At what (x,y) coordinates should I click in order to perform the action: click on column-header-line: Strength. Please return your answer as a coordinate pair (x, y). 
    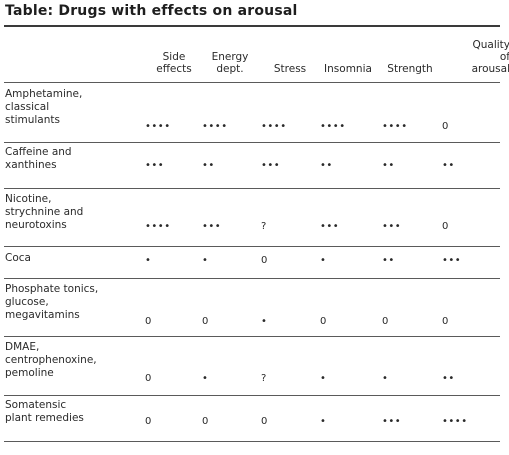
    Looking at the image, I should click on (410, 69).